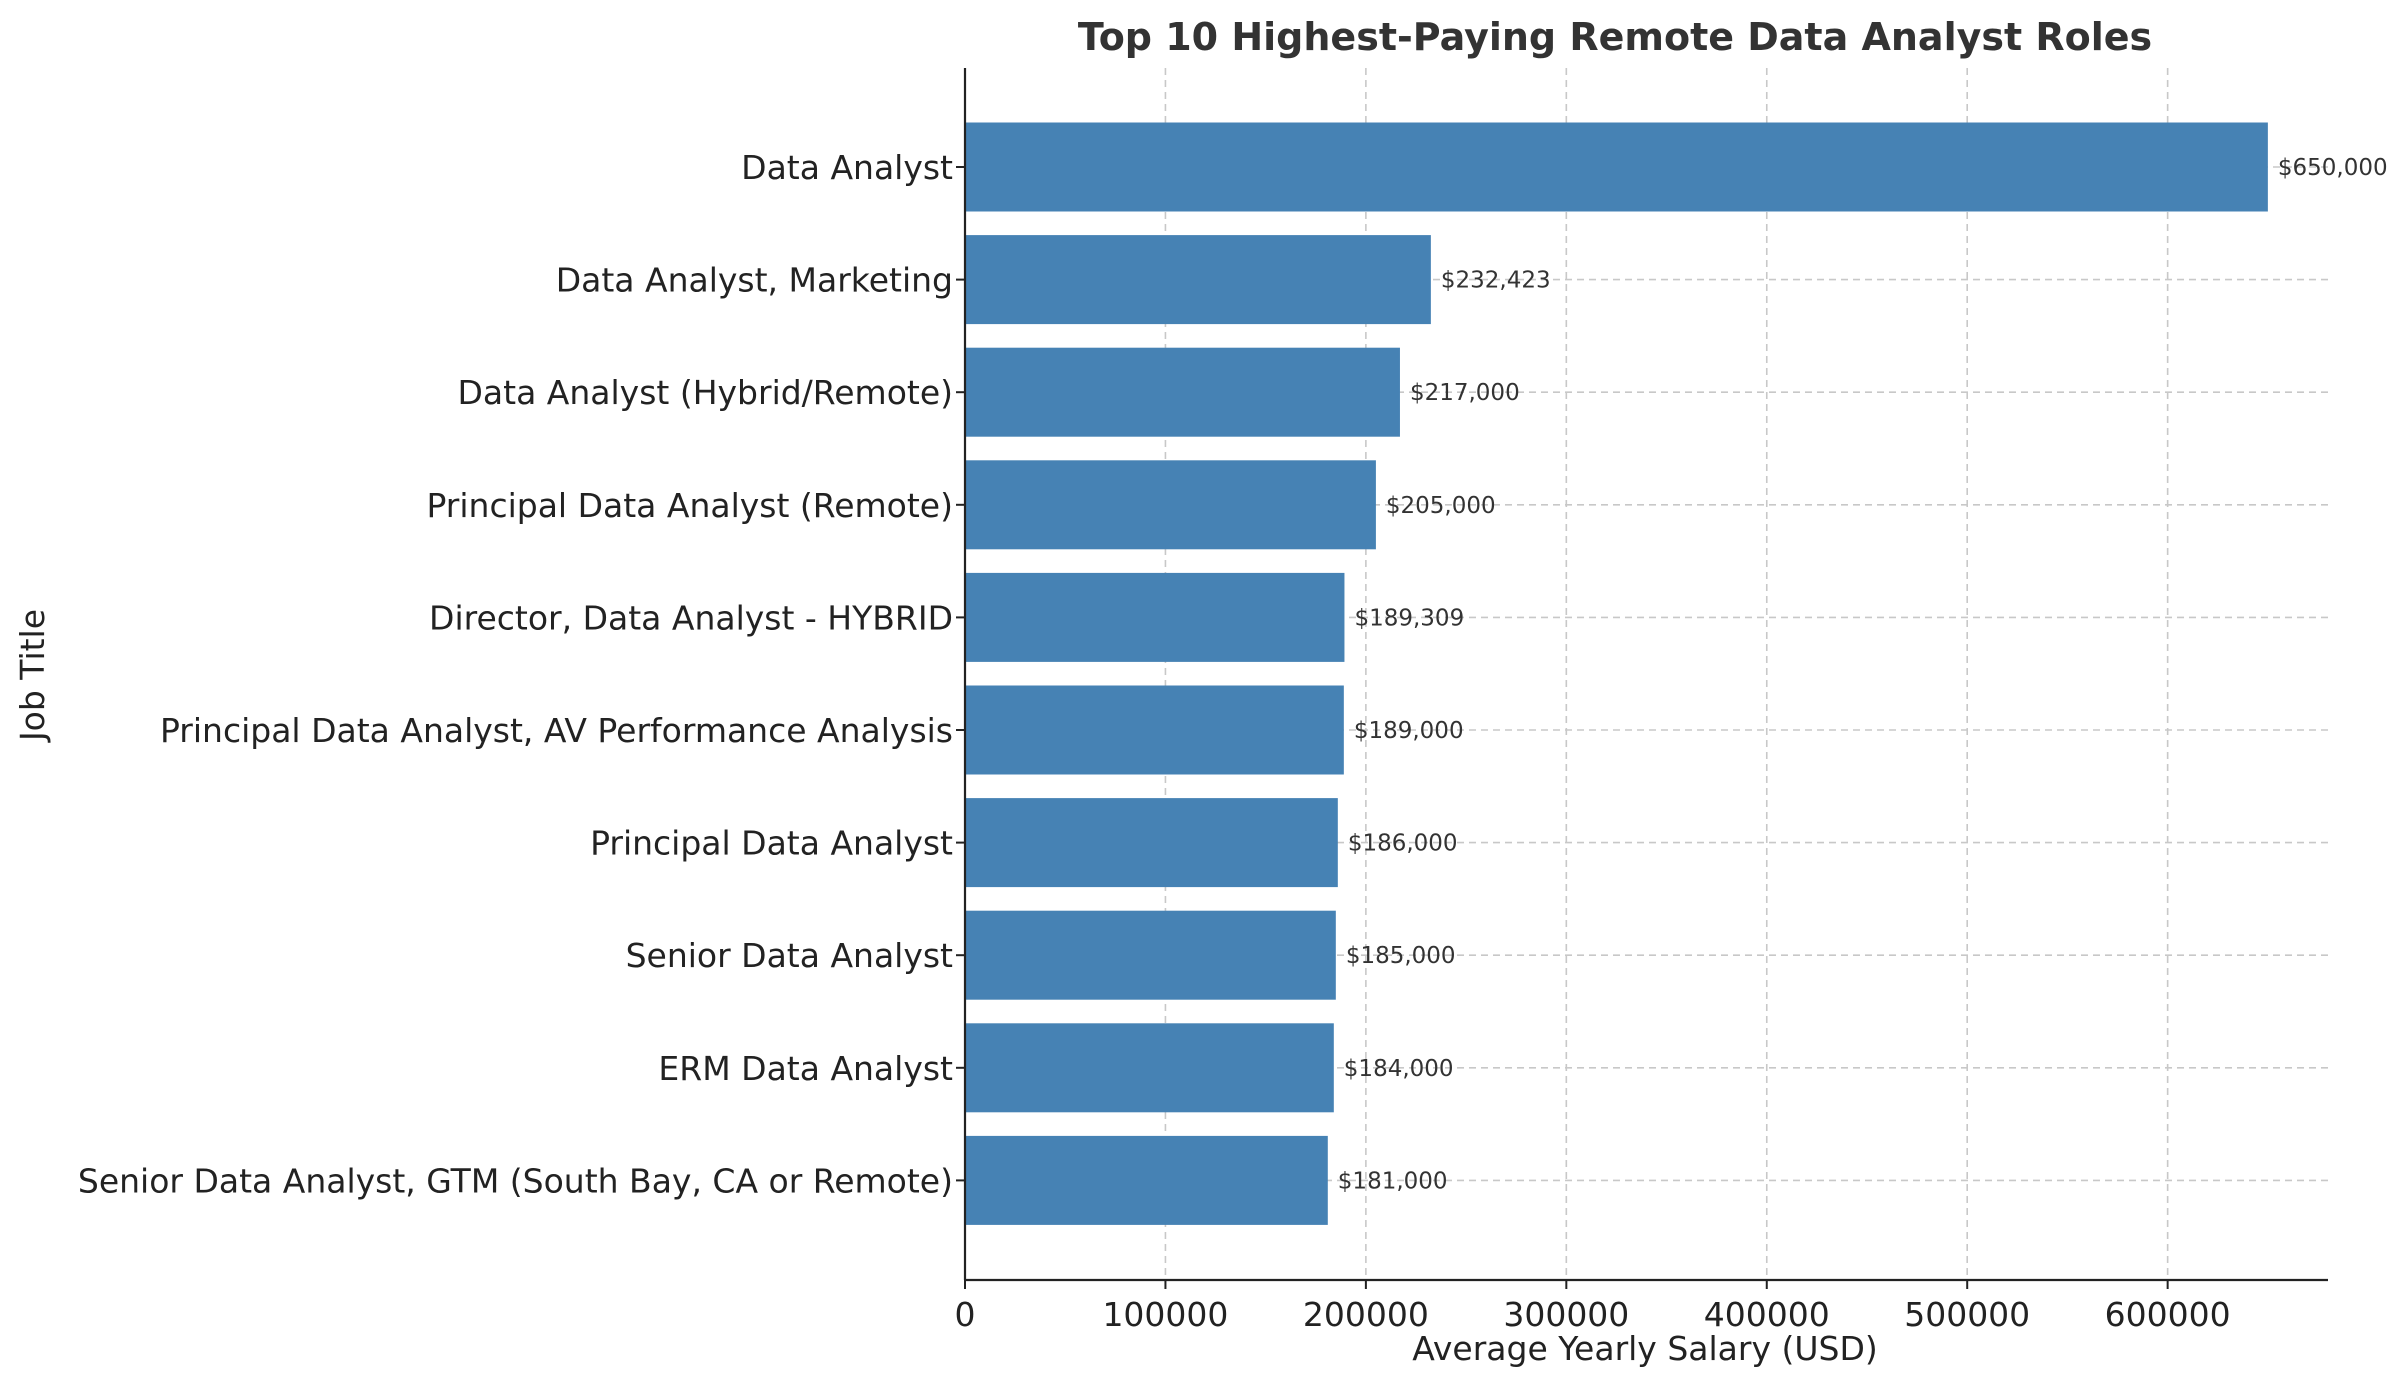 This screenshot has height=1380, width=2400. Describe the element at coordinates (705, 392) in the screenshot. I see `category-label: Data Analyst (Hybrid/Remote)` at that location.